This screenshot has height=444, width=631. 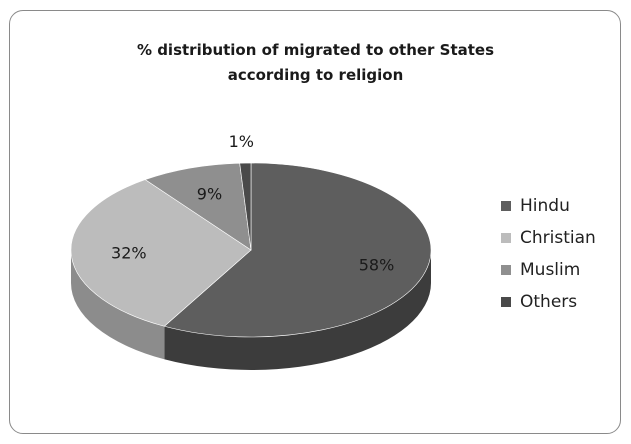 I want to click on chart-title-line-2: according to religion, so click(x=315, y=75).